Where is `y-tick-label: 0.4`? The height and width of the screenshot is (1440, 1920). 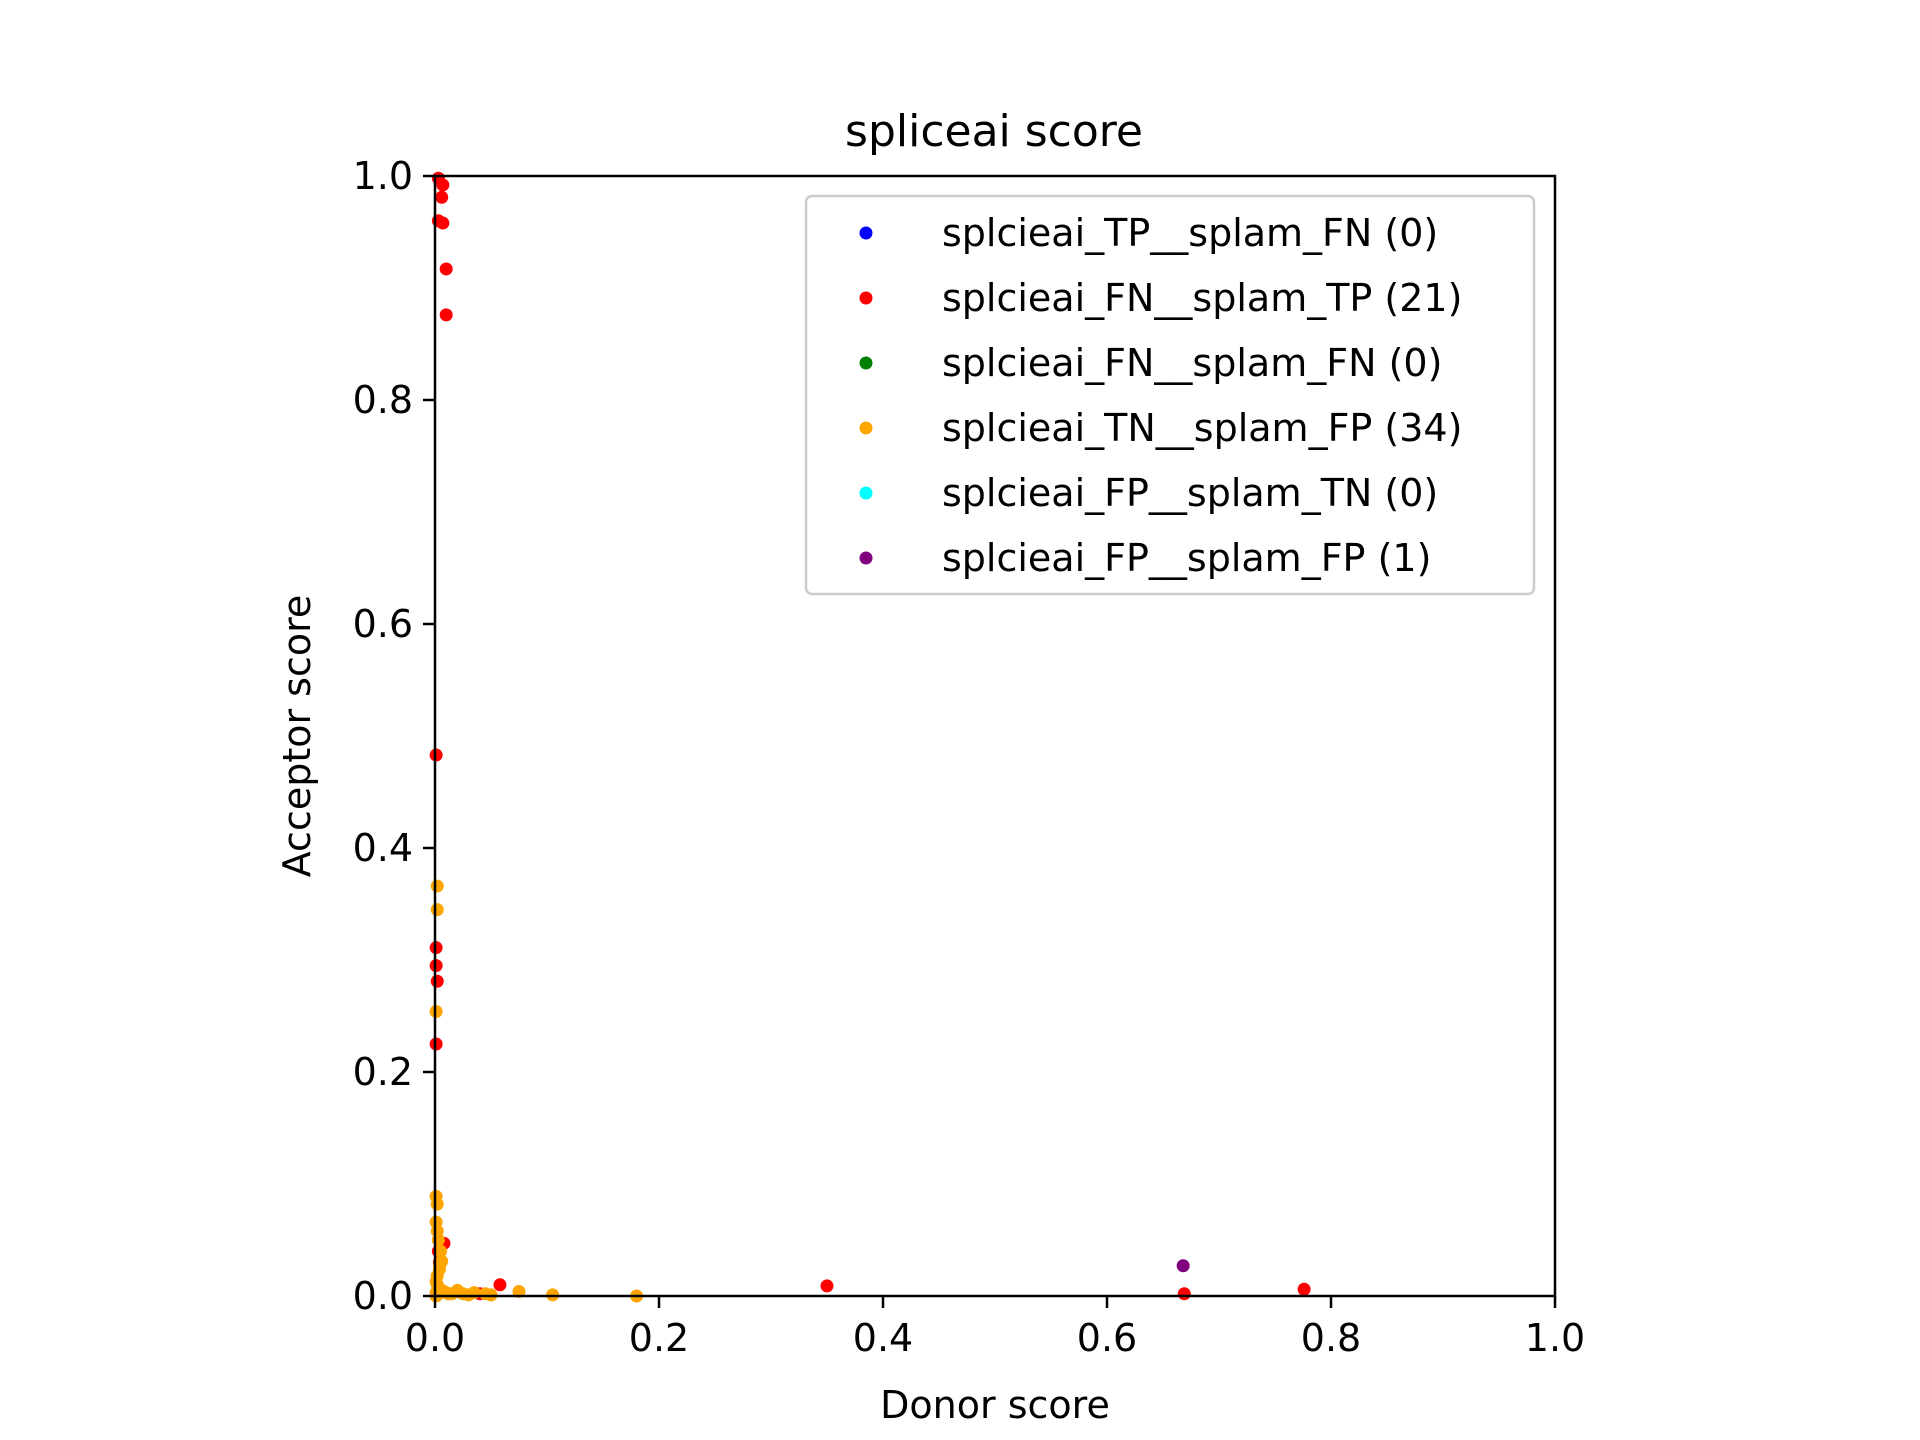 y-tick-label: 0.4 is located at coordinates (383, 848).